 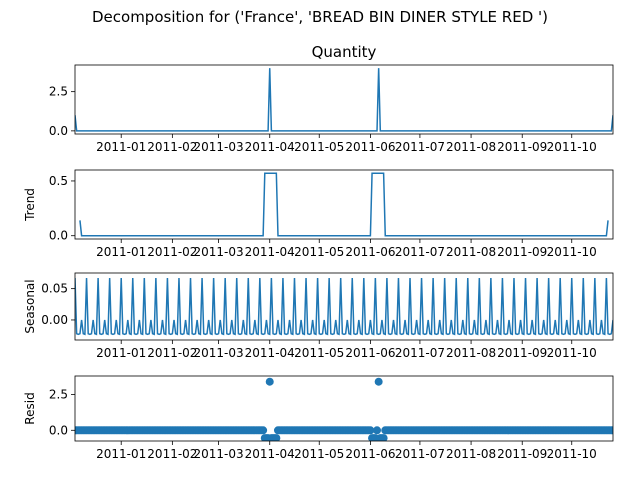 I want to click on y-tick-label: 0.05, so click(x=54, y=289).